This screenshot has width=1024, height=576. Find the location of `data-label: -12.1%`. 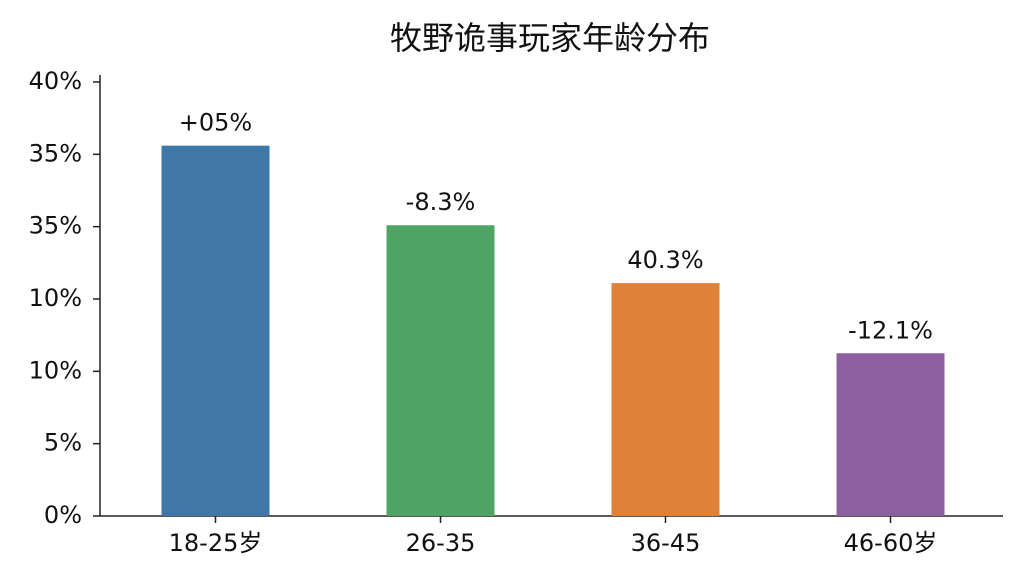

data-label: -12.1% is located at coordinates (890, 330).